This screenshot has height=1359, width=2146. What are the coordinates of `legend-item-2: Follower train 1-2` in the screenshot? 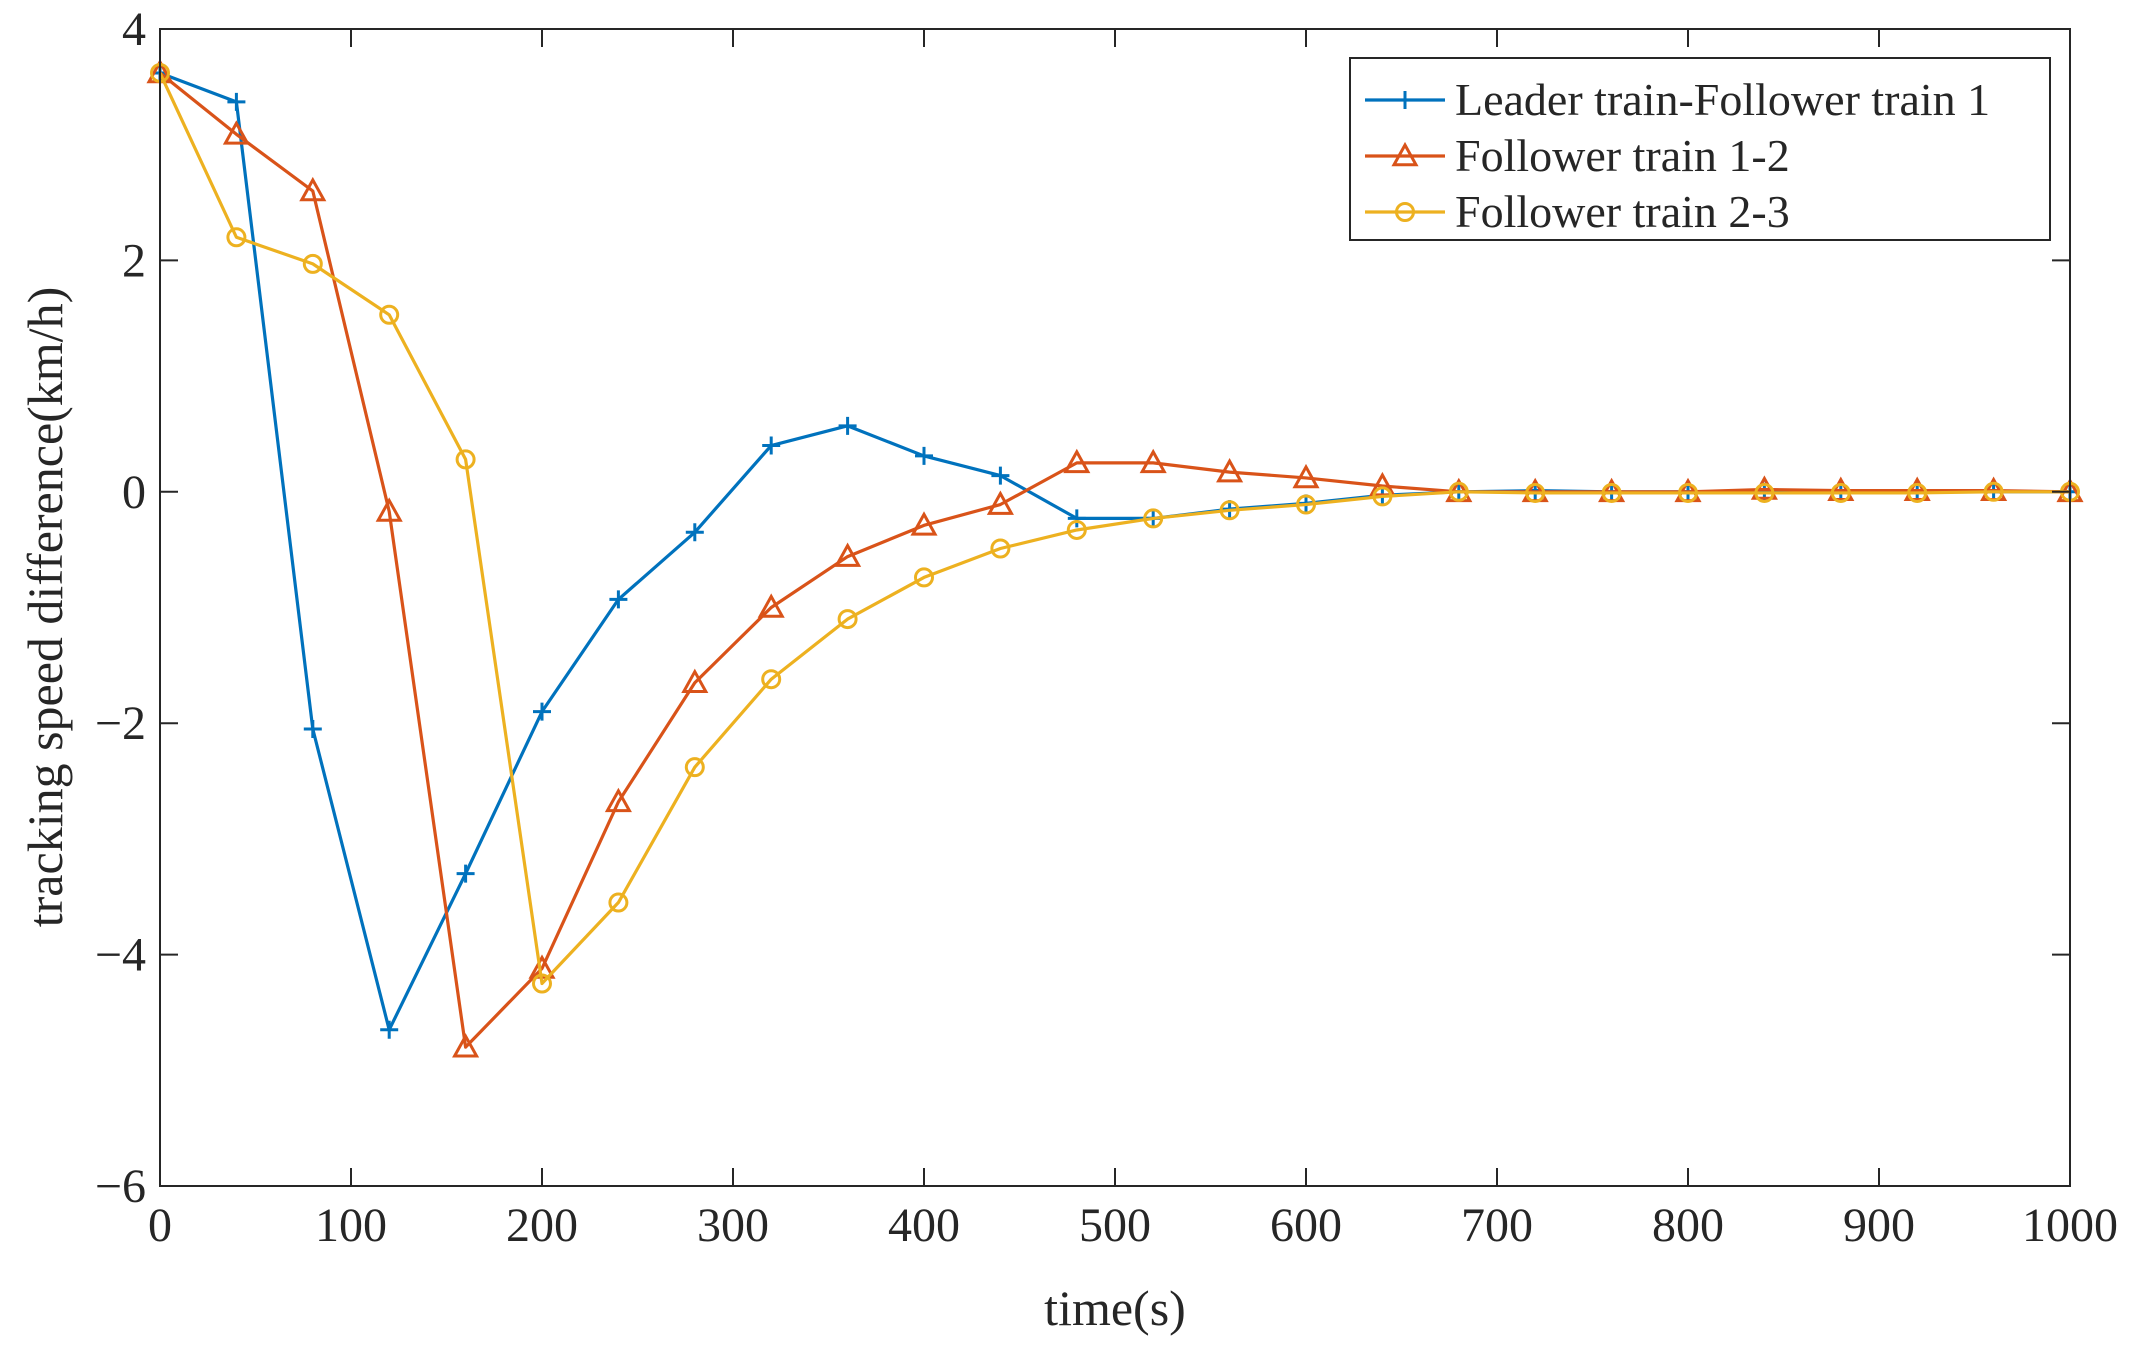 It's located at (1577, 155).